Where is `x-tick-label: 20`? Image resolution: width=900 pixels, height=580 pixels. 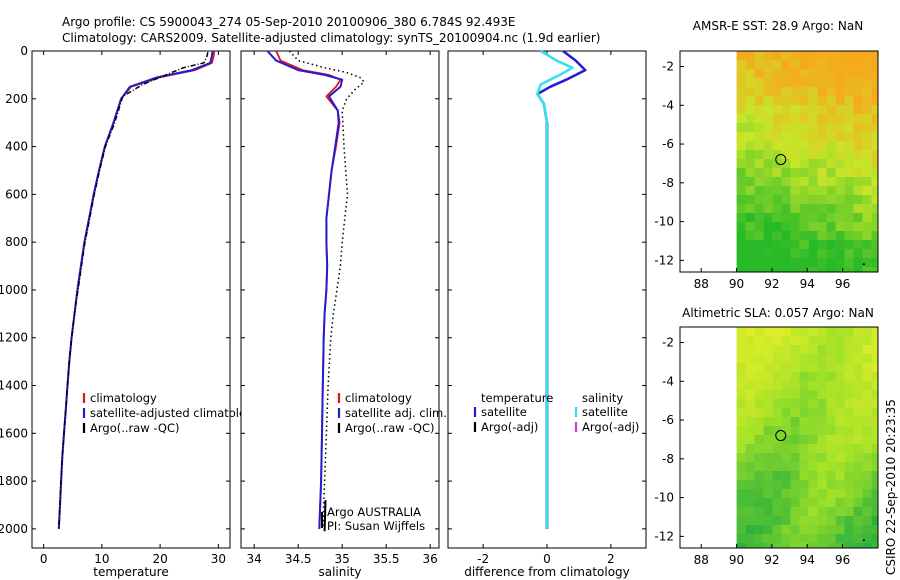 x-tick-label: 20 is located at coordinates (159, 559).